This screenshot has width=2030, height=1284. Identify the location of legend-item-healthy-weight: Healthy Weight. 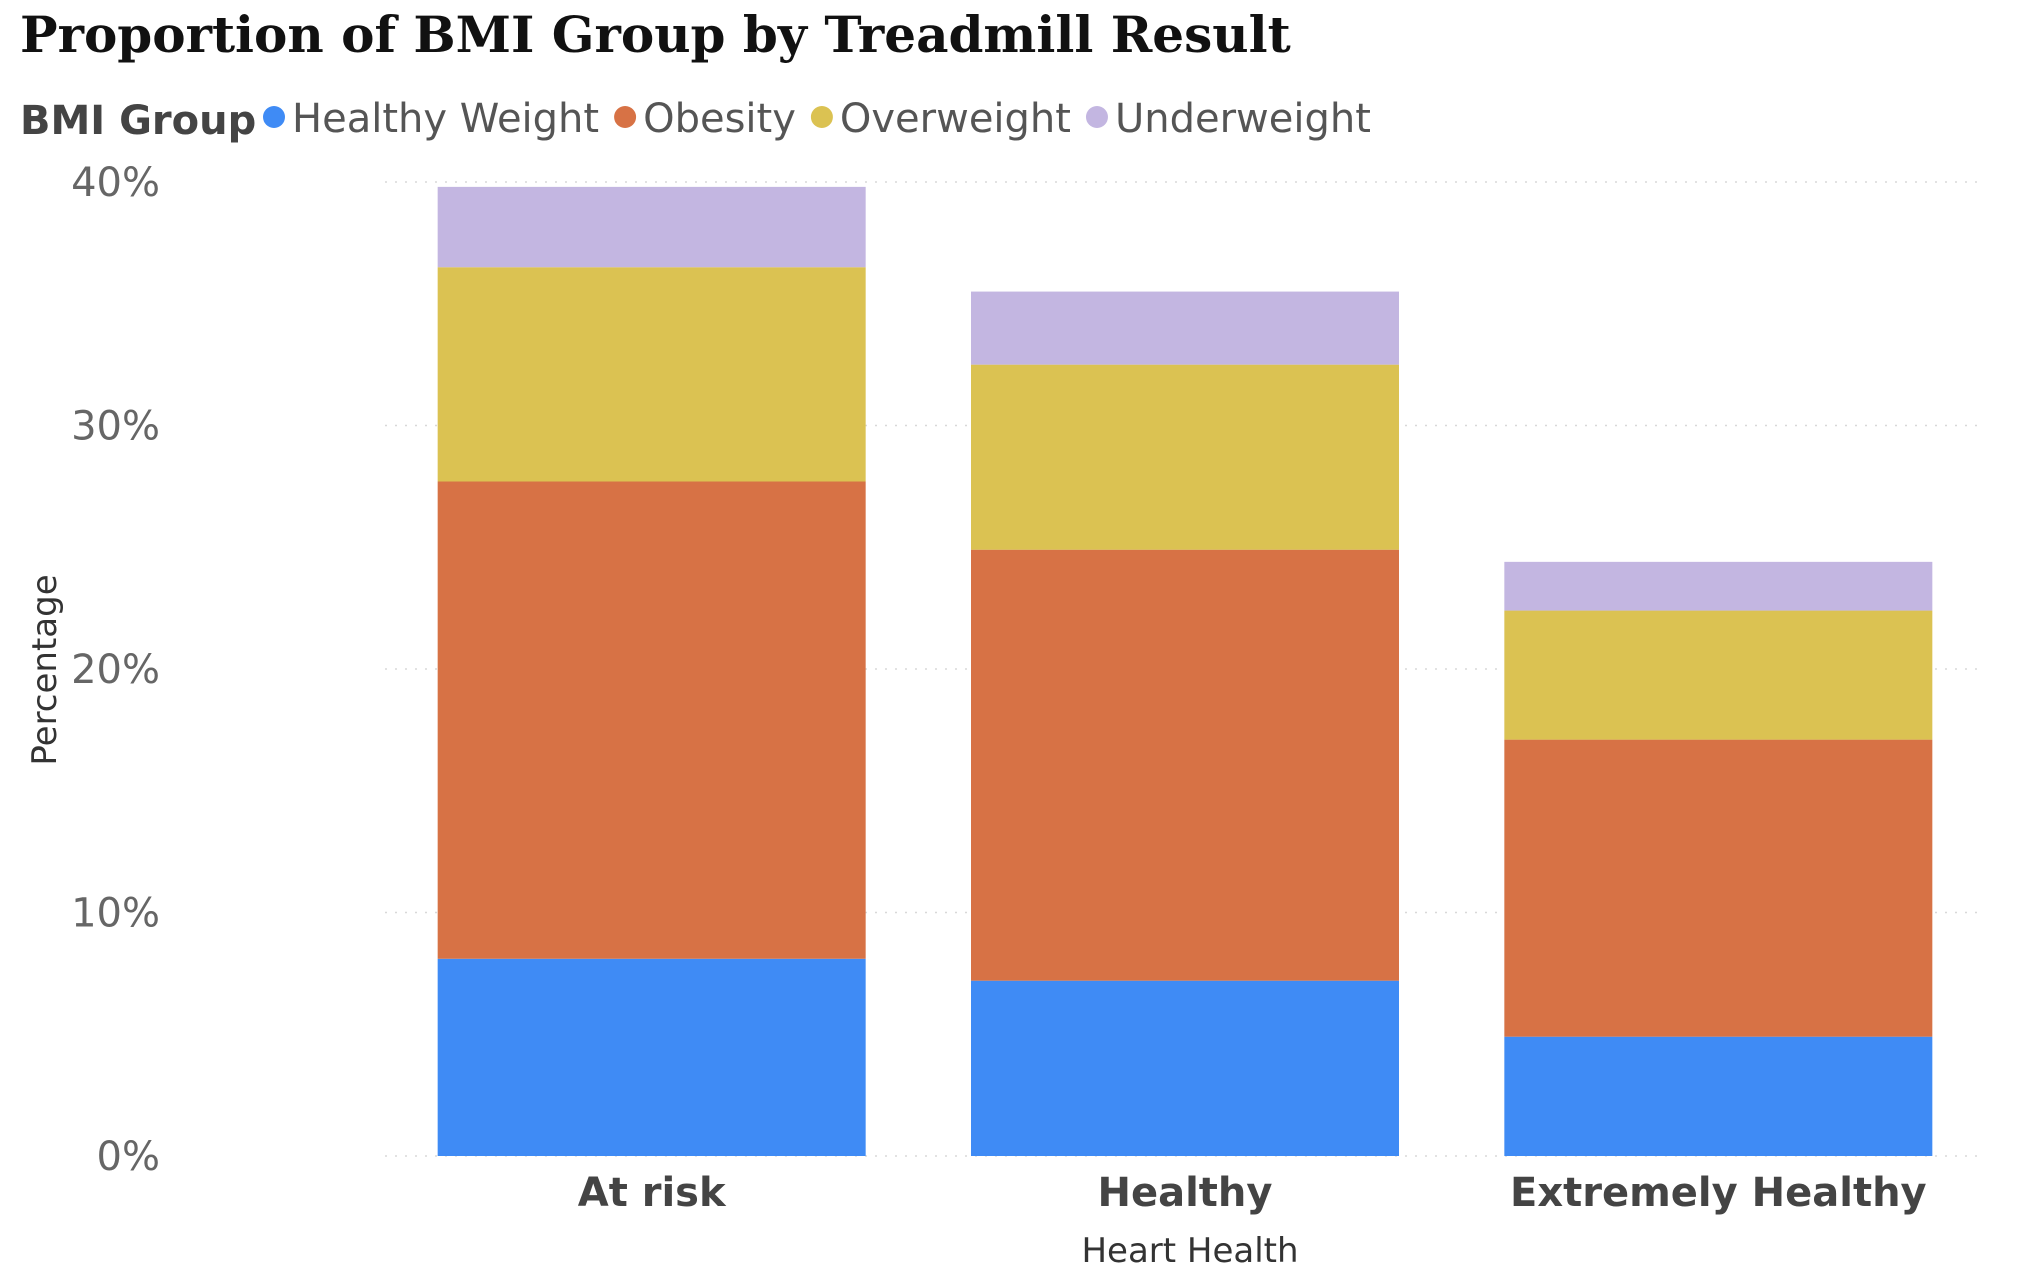
(431, 119).